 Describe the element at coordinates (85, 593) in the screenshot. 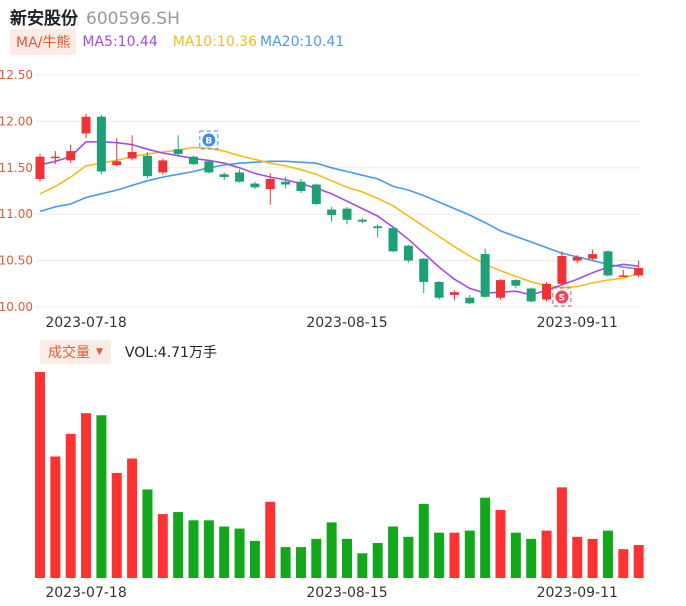

I see `x-tick-label: 2023-07-18` at that location.